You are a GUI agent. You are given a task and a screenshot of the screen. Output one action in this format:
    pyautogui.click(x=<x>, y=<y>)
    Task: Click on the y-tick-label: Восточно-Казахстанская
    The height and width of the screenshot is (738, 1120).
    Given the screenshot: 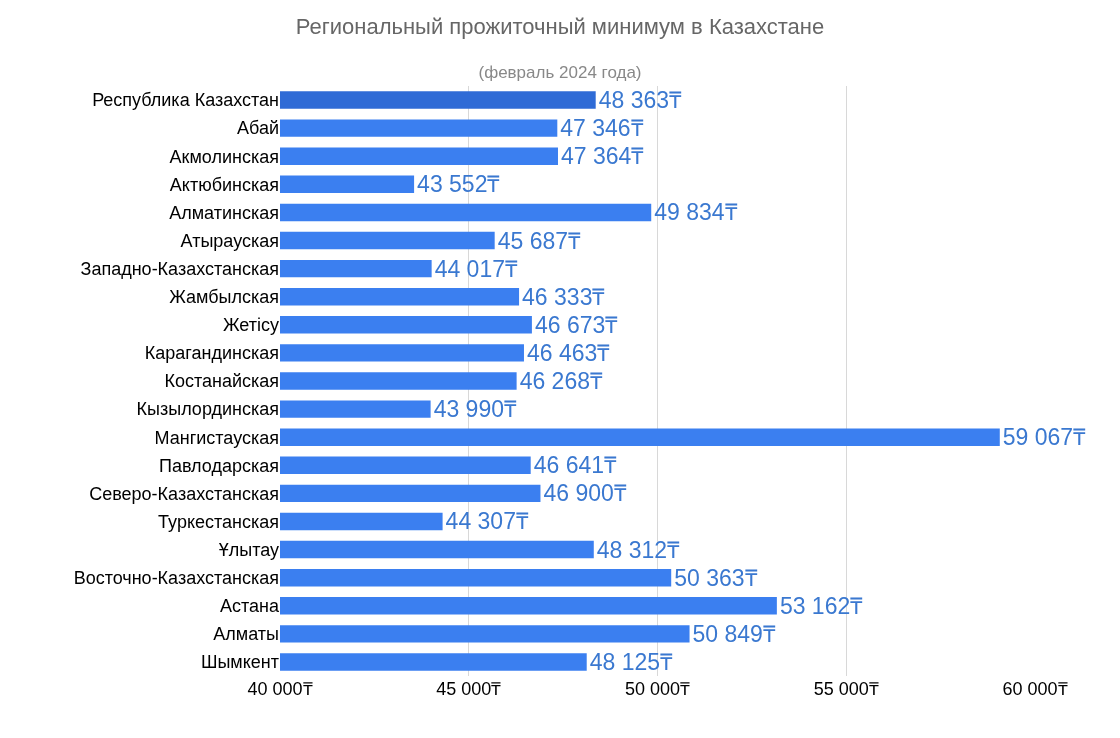 What is the action you would take?
    pyautogui.click(x=176, y=577)
    